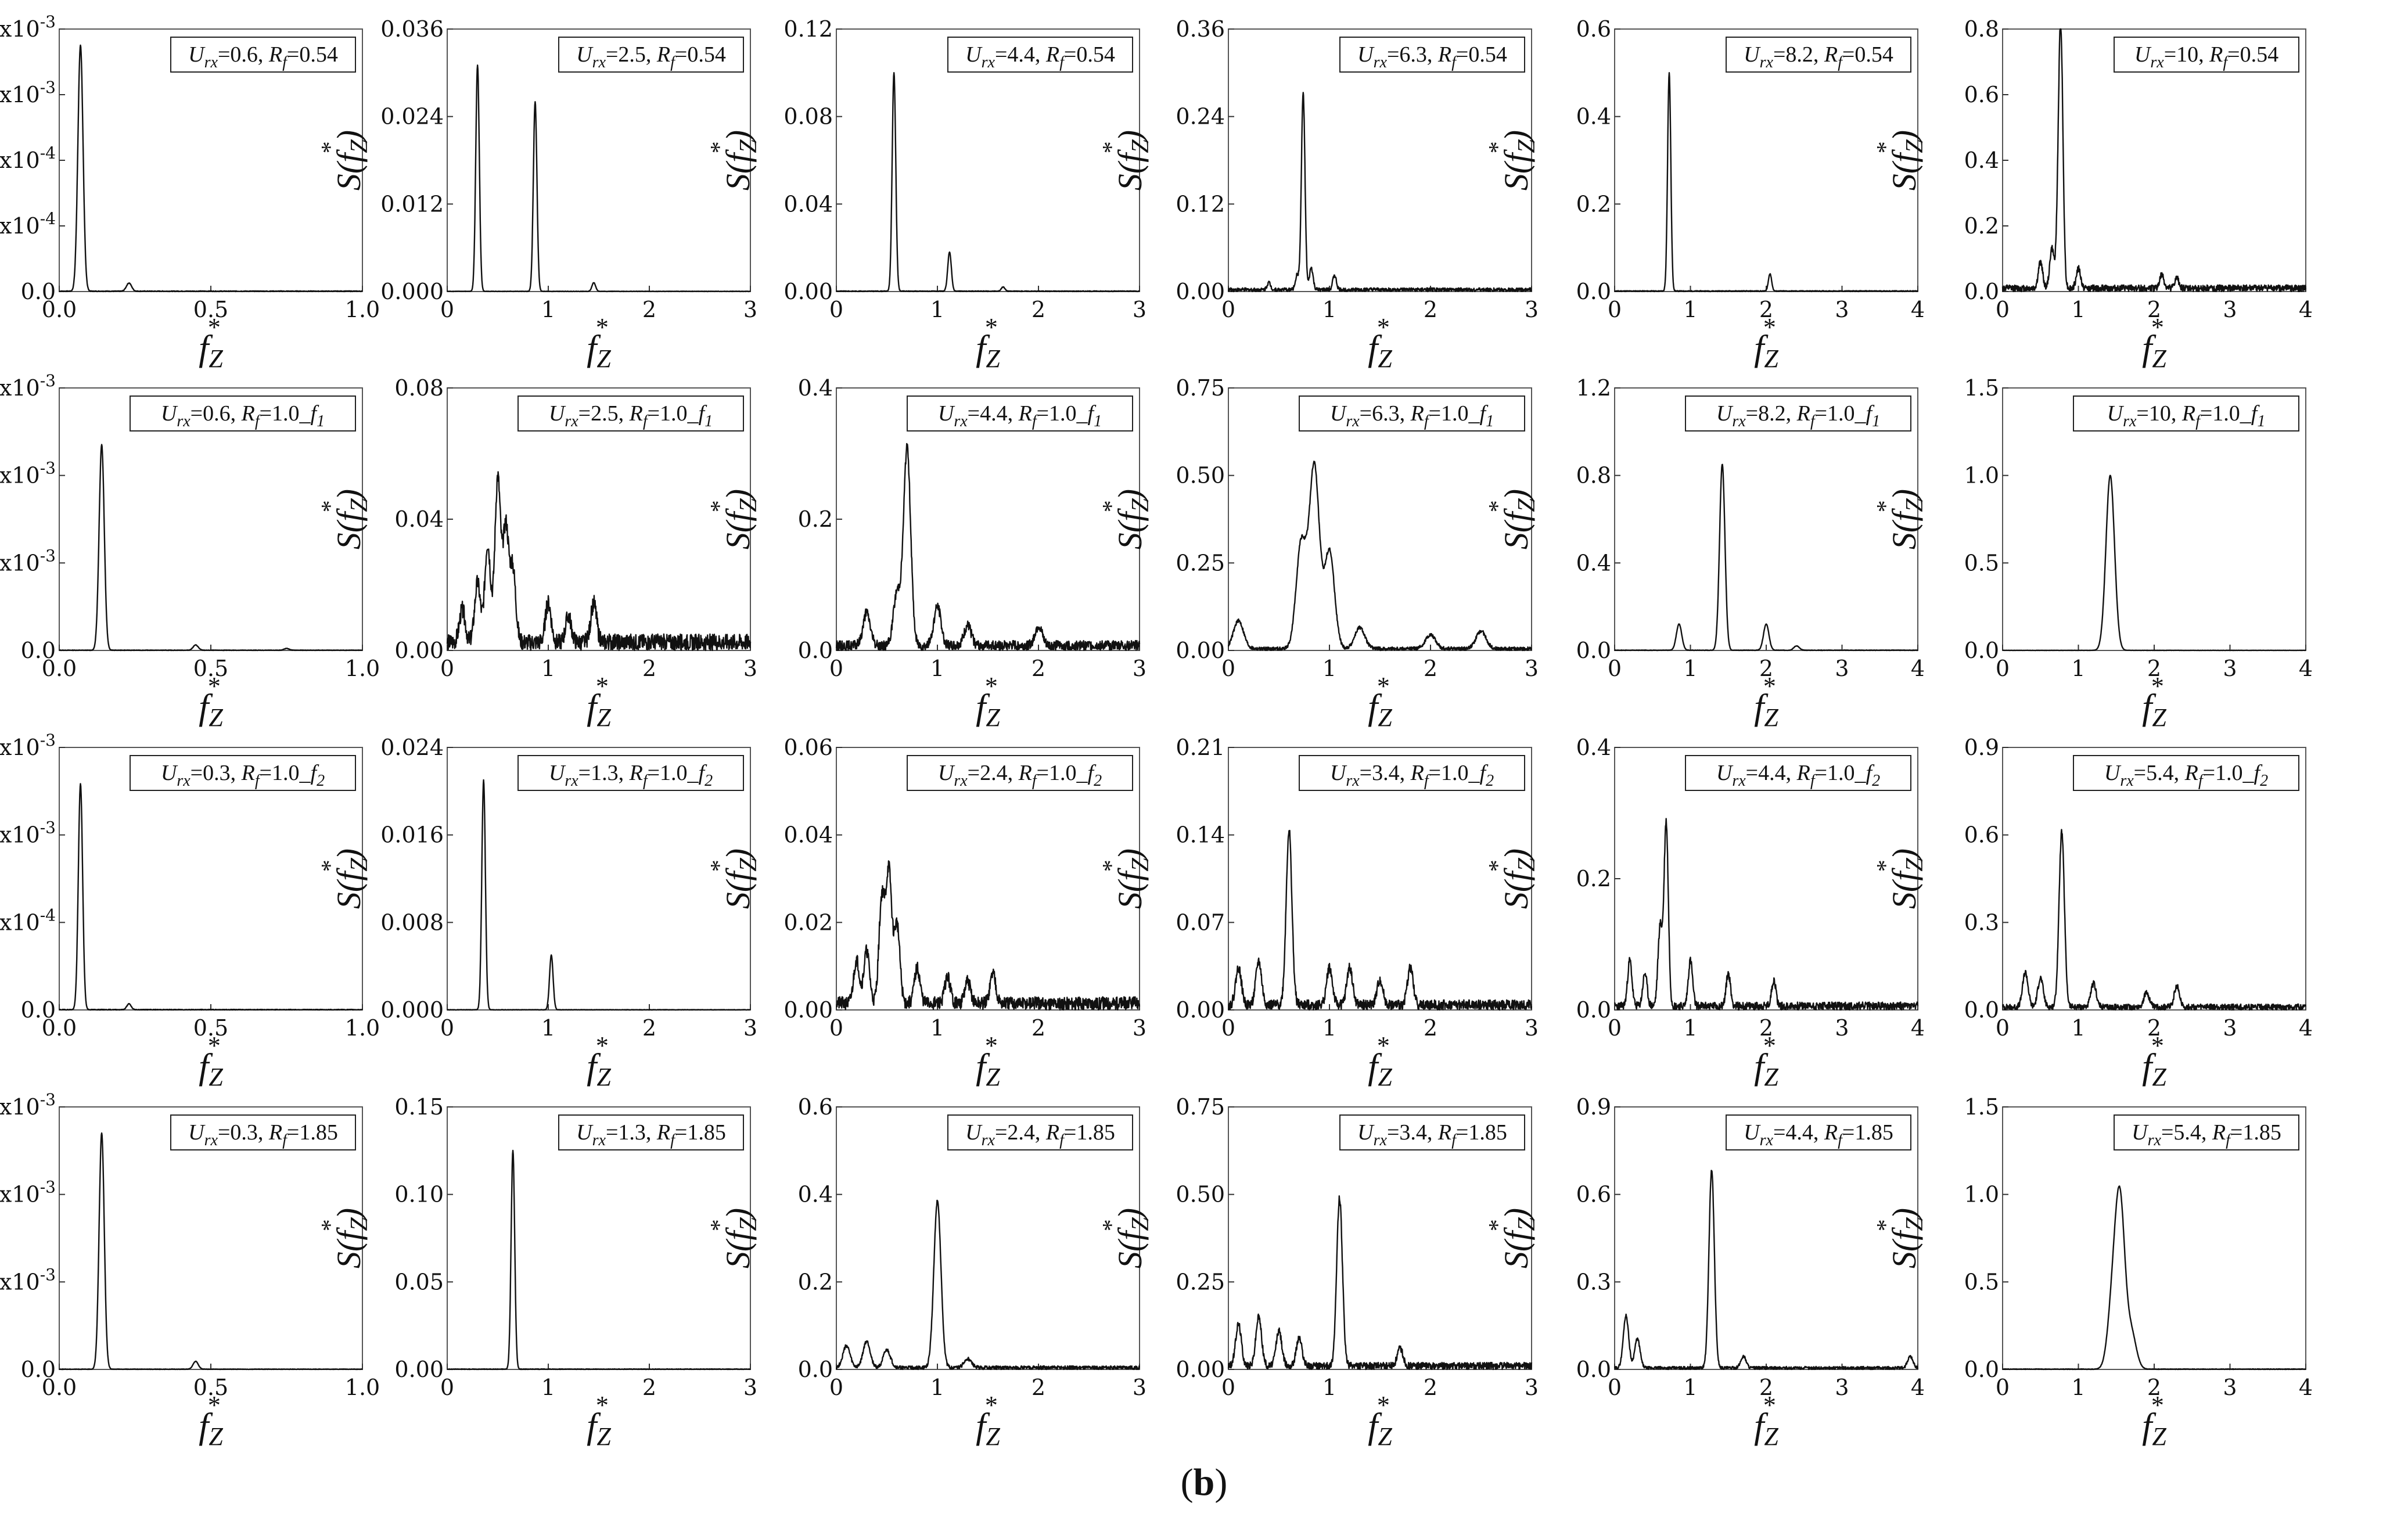  Describe the element at coordinates (1200, 204) in the screenshot. I see `y-tick-label: 0.12` at that location.